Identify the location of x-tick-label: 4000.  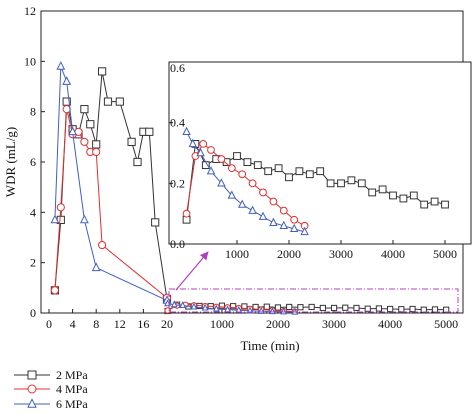
(390, 324).